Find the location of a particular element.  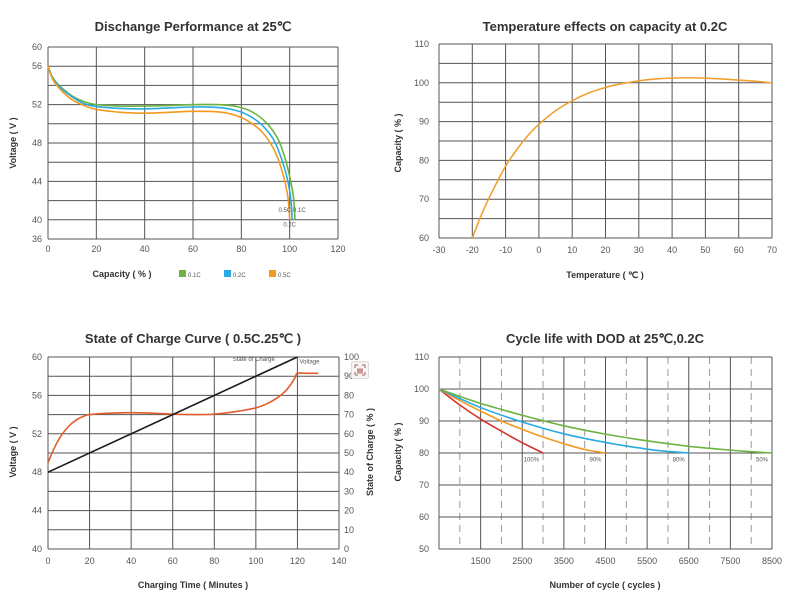

curve-annotation: 0.2C is located at coordinates (289, 226).